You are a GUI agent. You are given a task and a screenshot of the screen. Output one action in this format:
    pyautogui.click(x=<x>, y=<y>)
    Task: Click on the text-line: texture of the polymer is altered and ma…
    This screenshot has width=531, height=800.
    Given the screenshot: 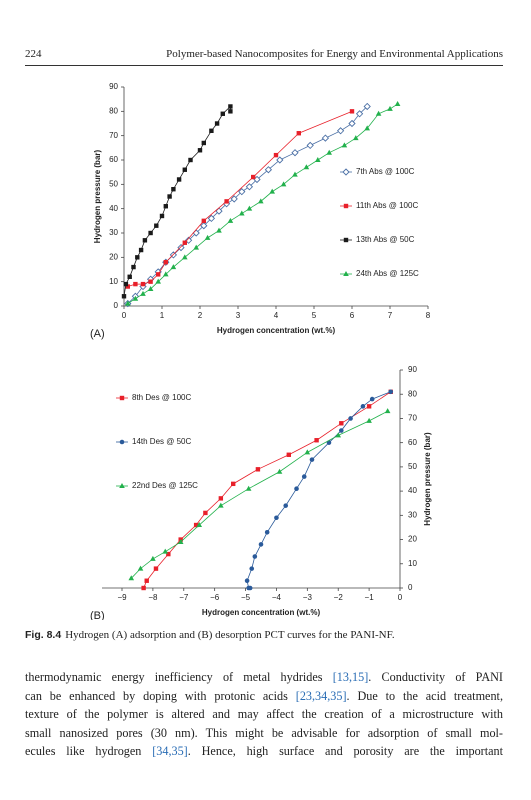 What is the action you would take?
    pyautogui.click(x=264, y=714)
    